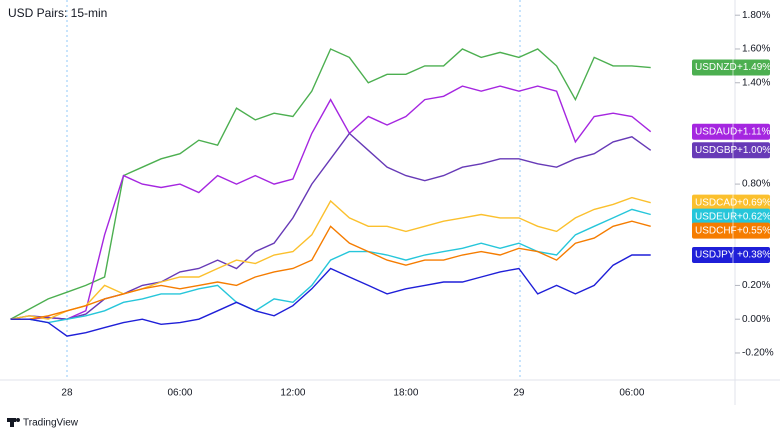 The height and width of the screenshot is (439, 780). I want to click on legend-name: USDJPY, so click(715, 255).